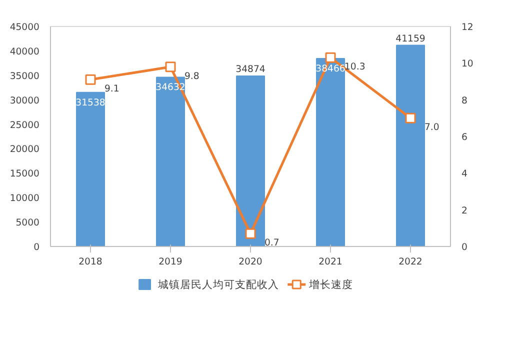 Image resolution: width=516 pixels, height=348 pixels. What do you see at coordinates (25, 52) in the screenshot?
I see `y-tick-label: 40000` at bounding box center [25, 52].